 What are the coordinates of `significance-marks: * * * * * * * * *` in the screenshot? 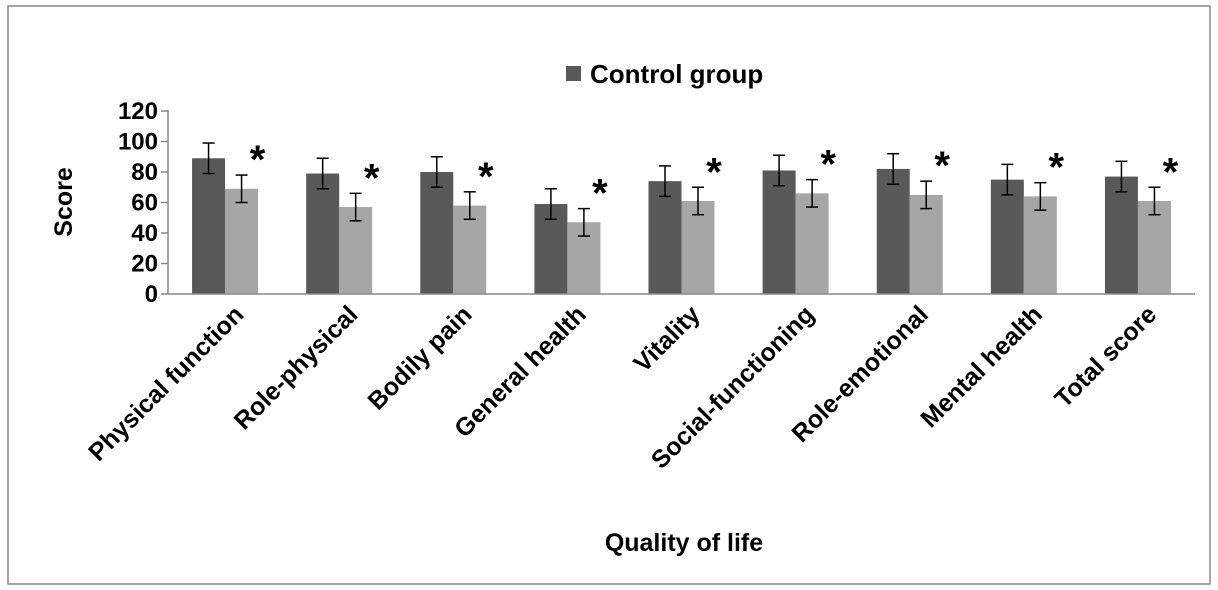 It's located at (714, 177).